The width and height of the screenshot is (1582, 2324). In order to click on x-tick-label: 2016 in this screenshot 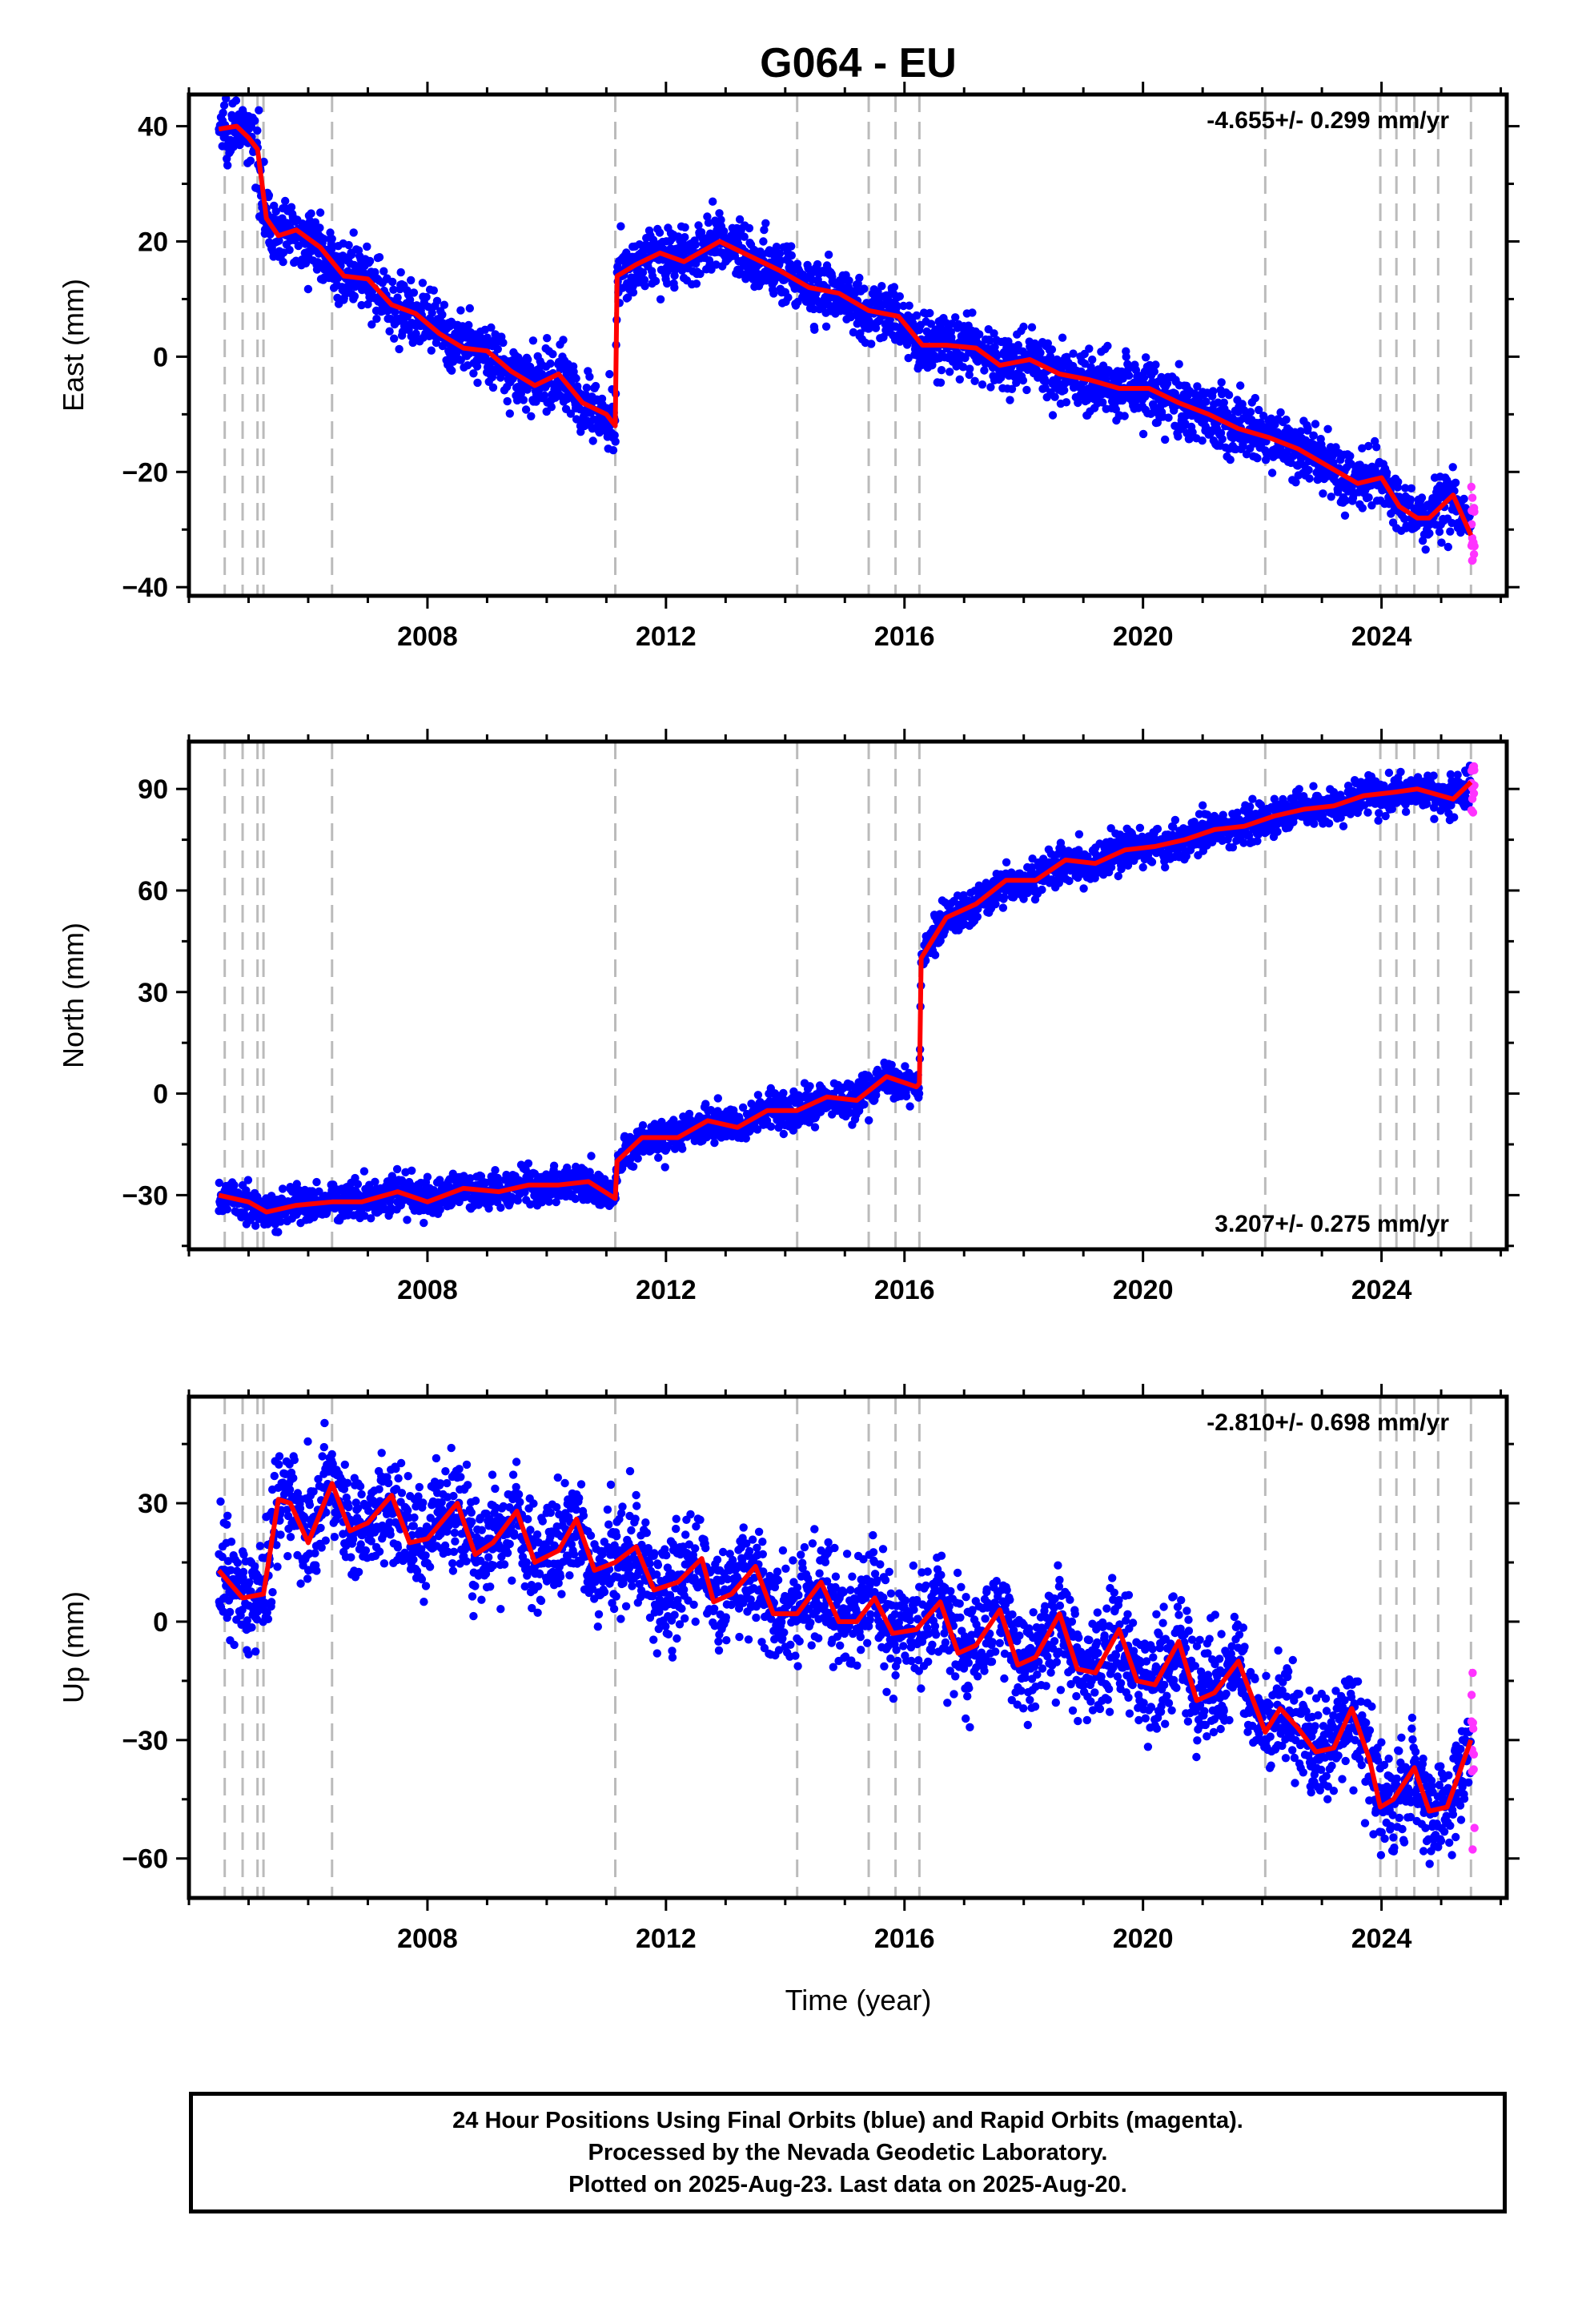, I will do `click(904, 636)`.